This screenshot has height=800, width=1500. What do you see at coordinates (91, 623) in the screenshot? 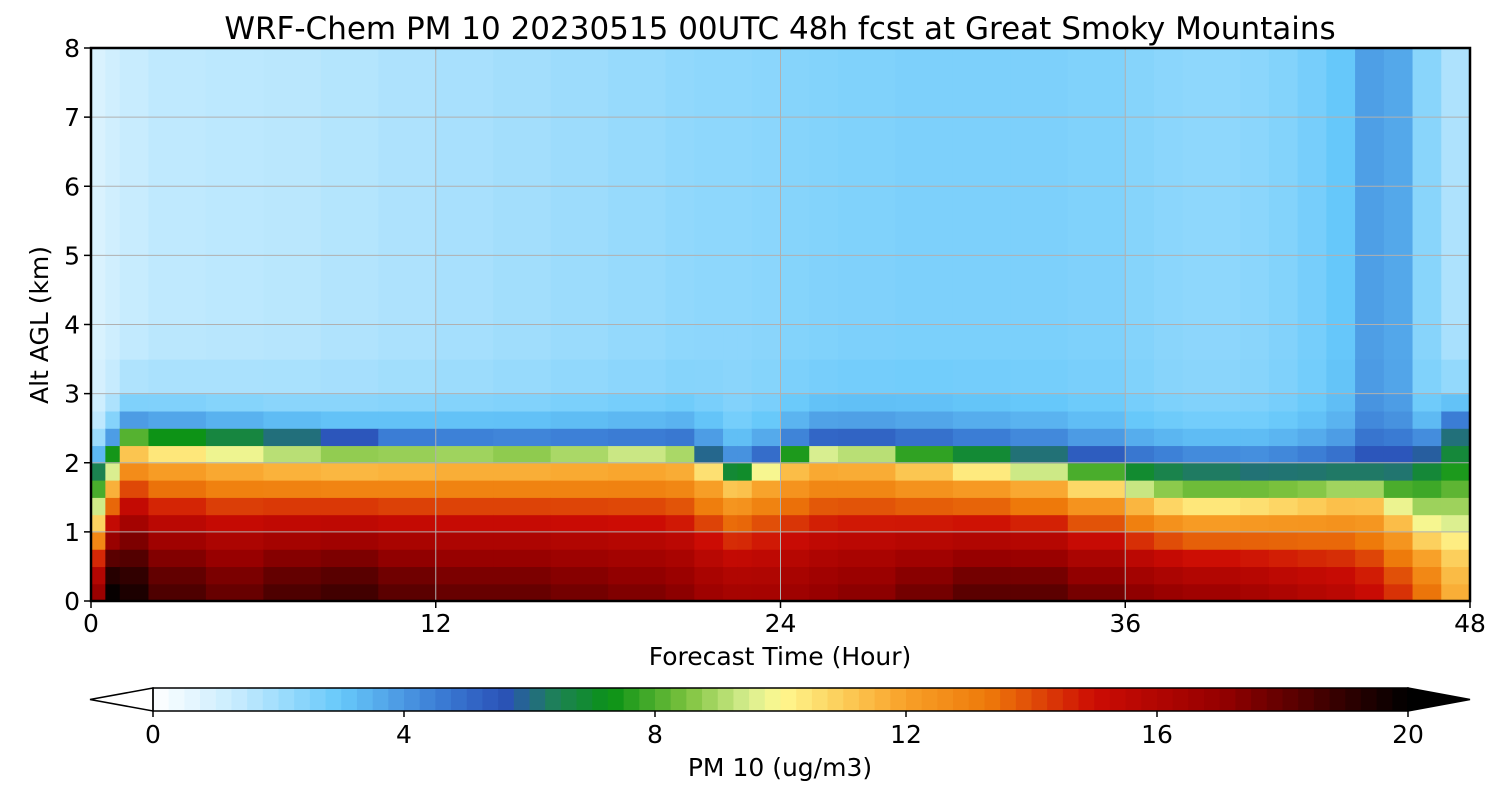
I see `x-tick-label: 0` at bounding box center [91, 623].